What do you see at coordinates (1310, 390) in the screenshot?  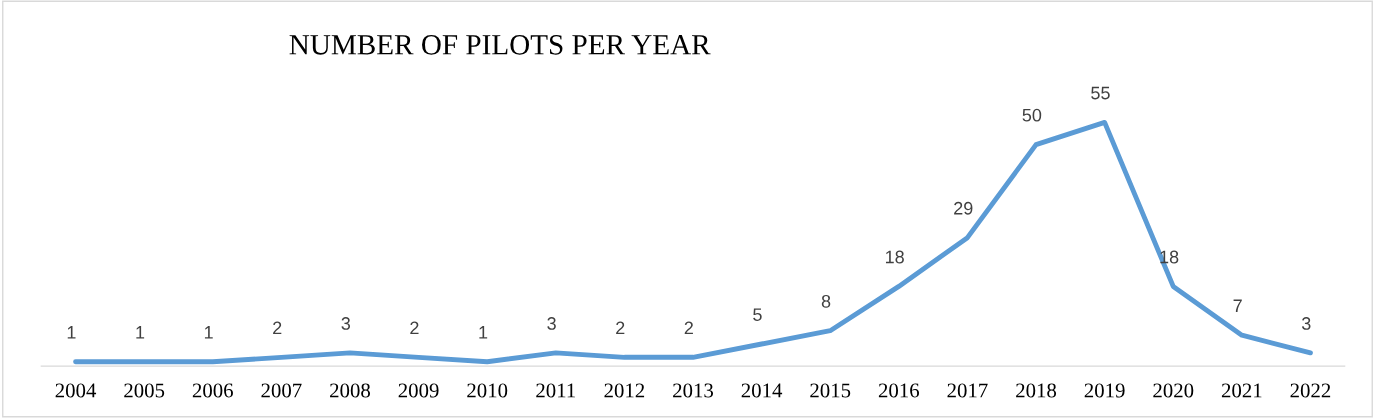 I see `x-tick-label: 2022` at bounding box center [1310, 390].